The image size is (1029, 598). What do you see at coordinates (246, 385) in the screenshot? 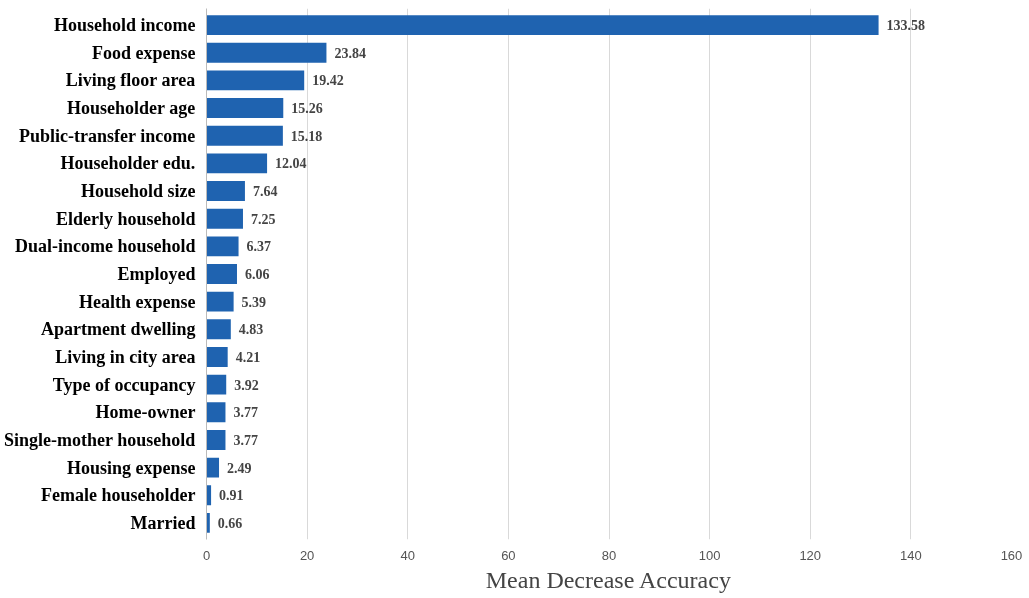
I see `data-label: 3.92` at bounding box center [246, 385].